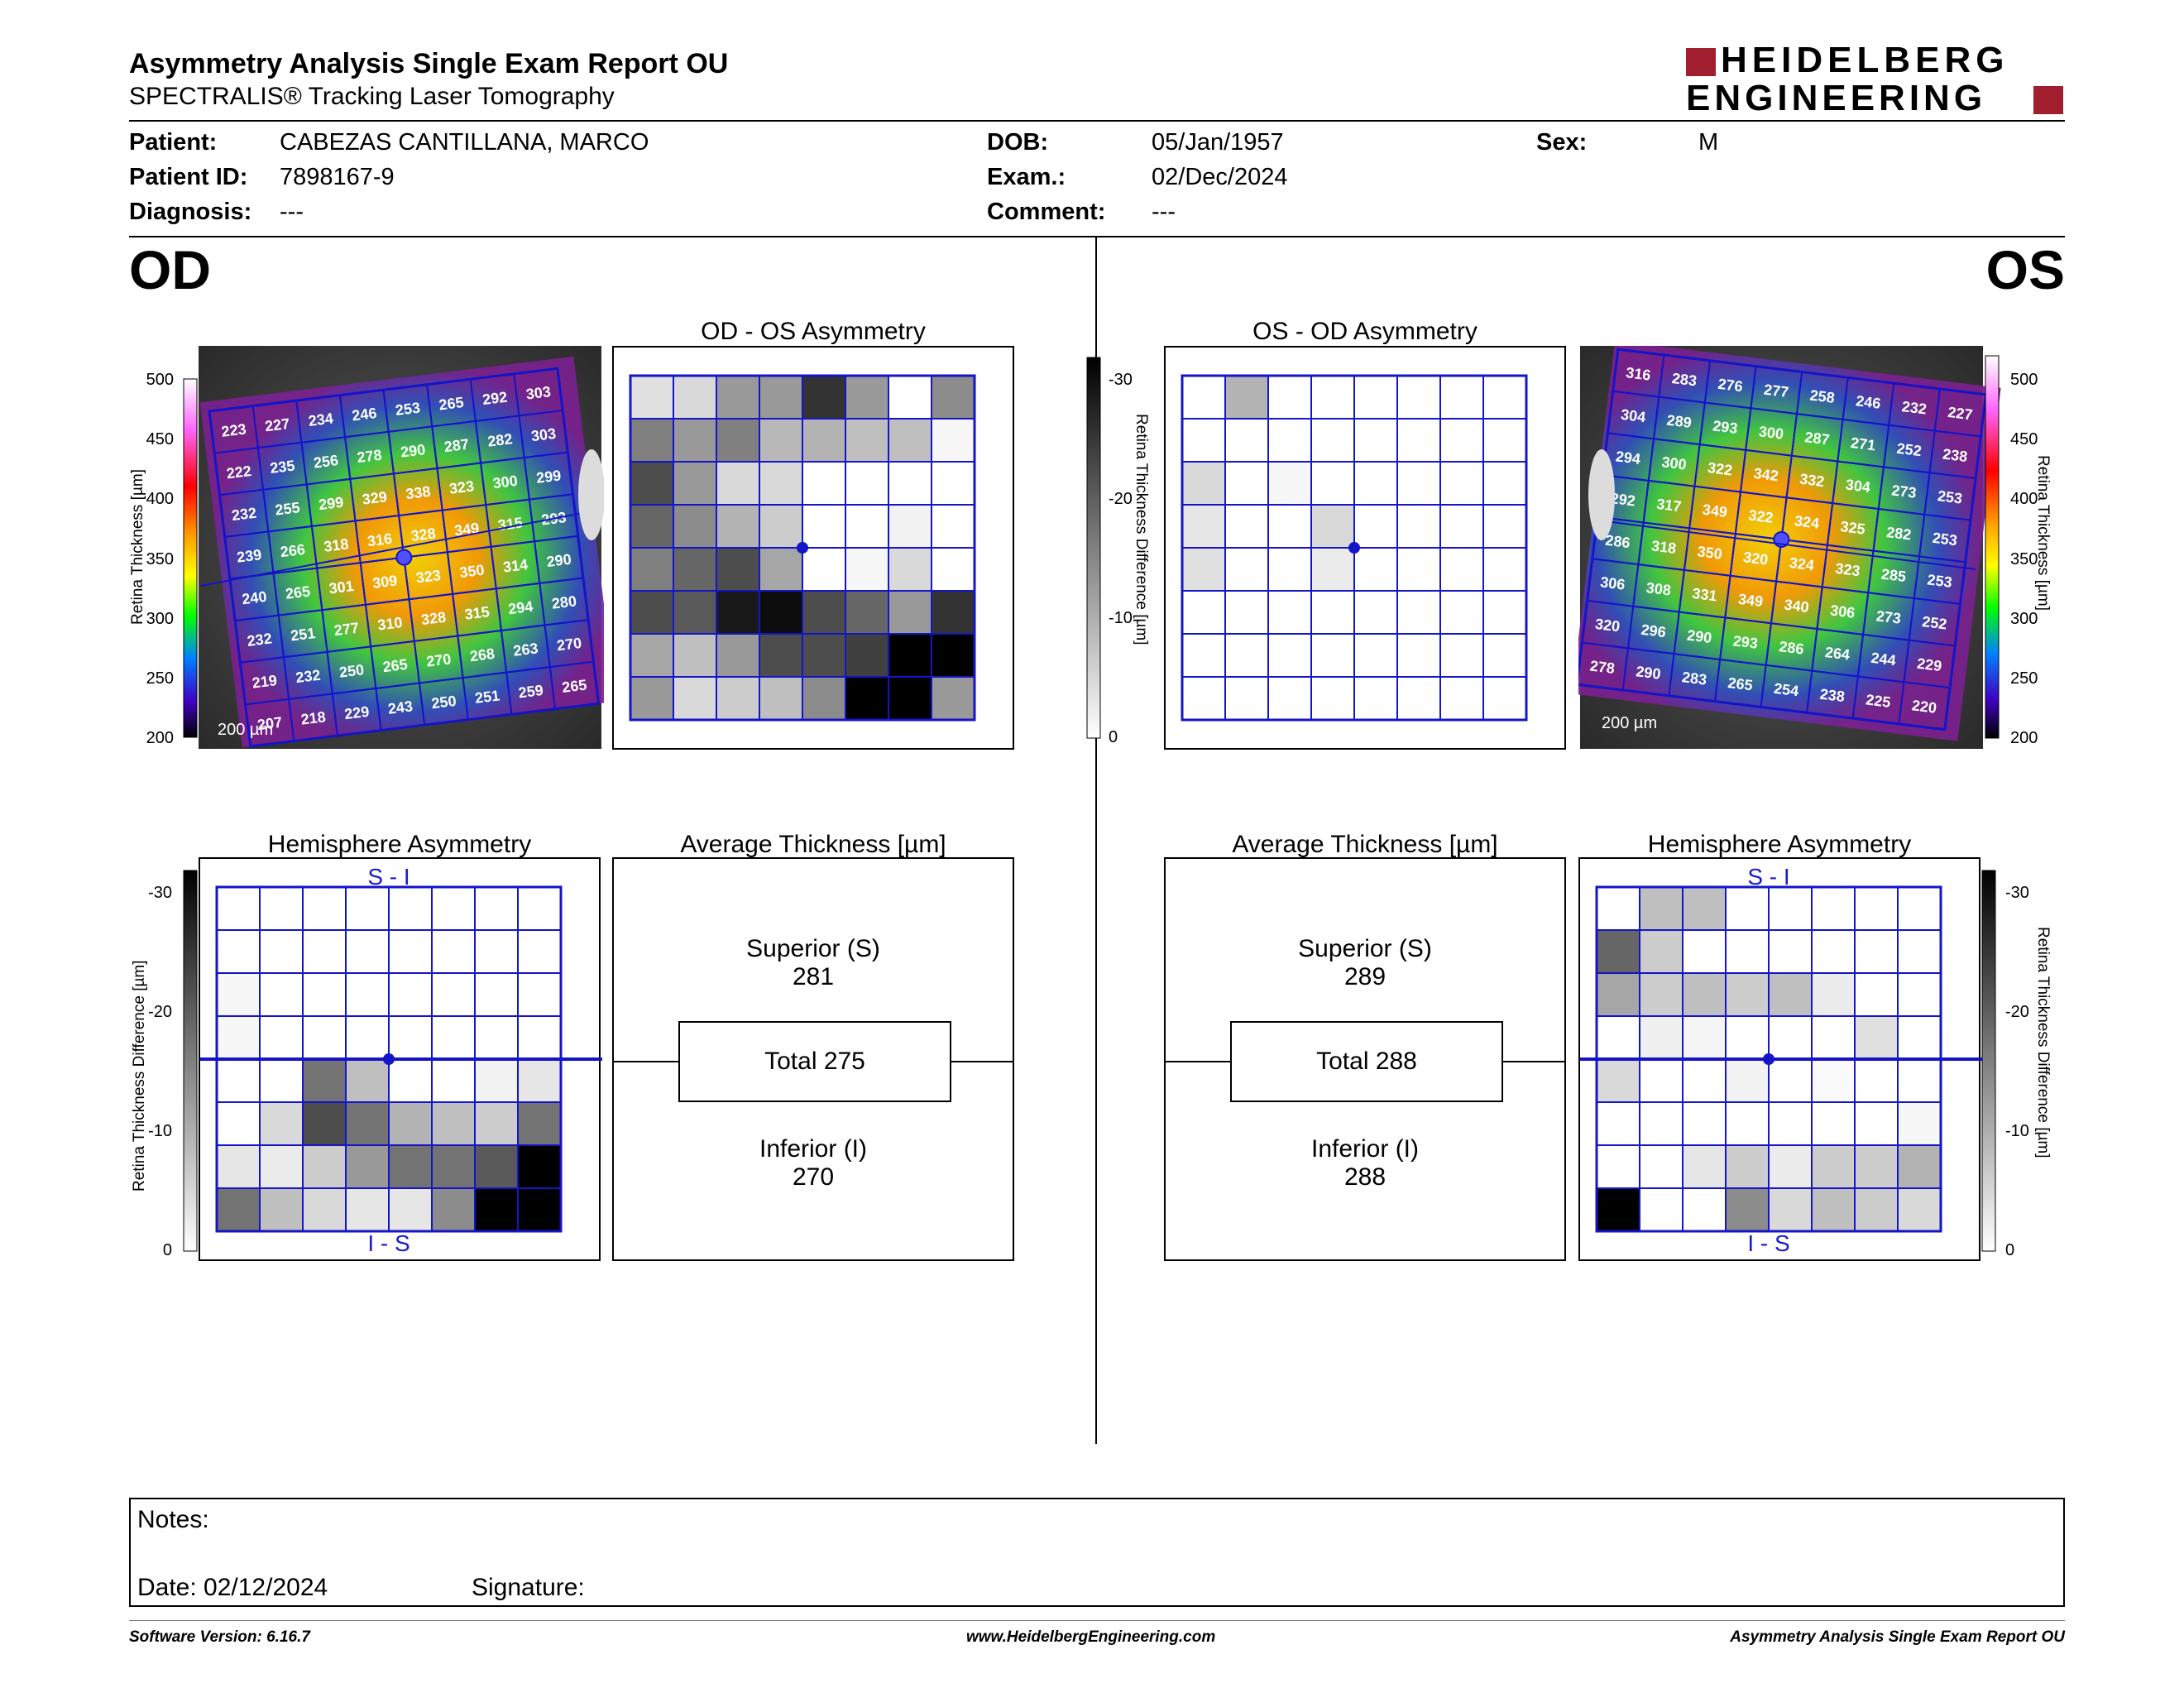 This screenshot has height=1688, width=2184. What do you see at coordinates (1699, 637) in the screenshot?
I see `os-thickness-value: 290` at bounding box center [1699, 637].